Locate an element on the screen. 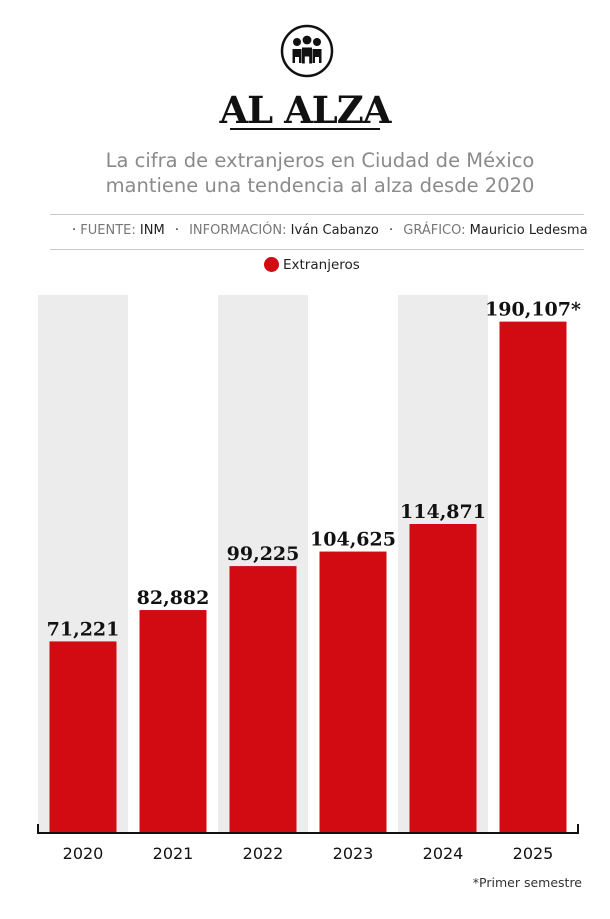  credits-top-rule is located at coordinates (317, 214).